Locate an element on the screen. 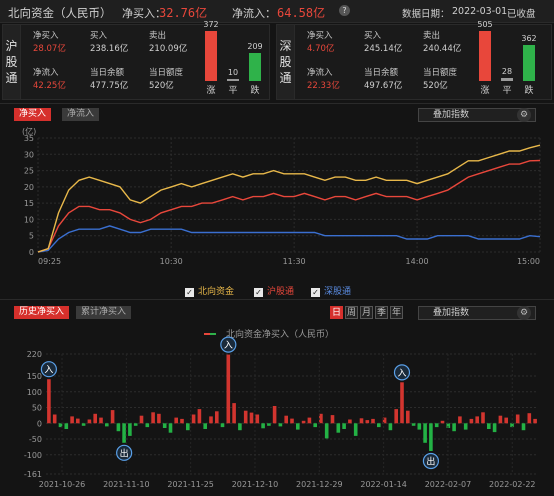 Image resolution: width=554 pixels, height=496 pixels. period-month: 月 is located at coordinates (366, 312).